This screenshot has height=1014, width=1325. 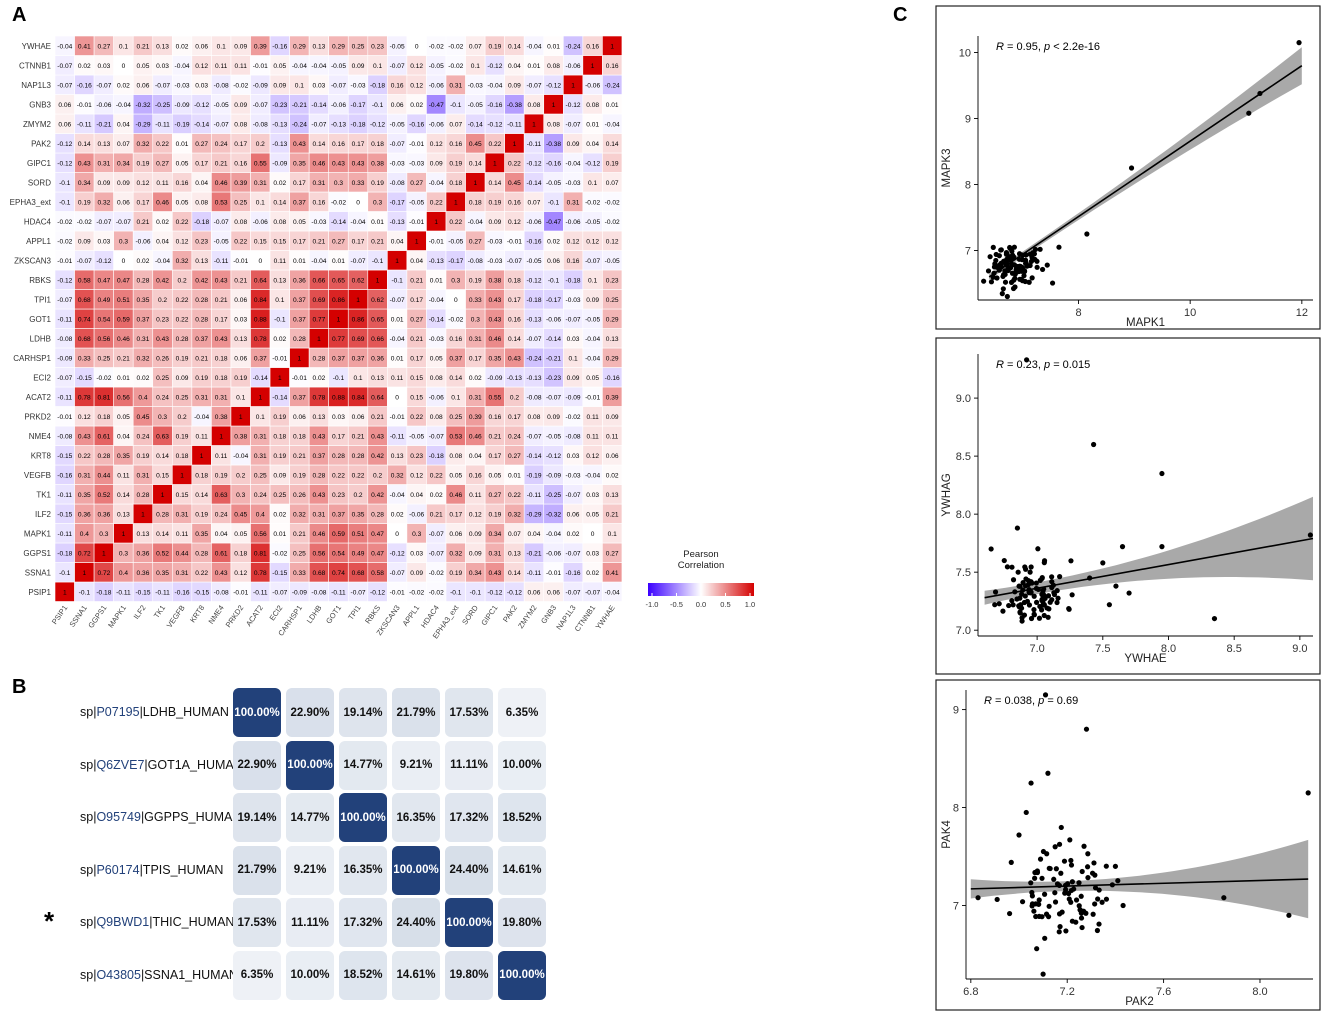 What do you see at coordinates (573, 46) in the screenshot?
I see `heatmap-cell-value: -0.24` at bounding box center [573, 46].